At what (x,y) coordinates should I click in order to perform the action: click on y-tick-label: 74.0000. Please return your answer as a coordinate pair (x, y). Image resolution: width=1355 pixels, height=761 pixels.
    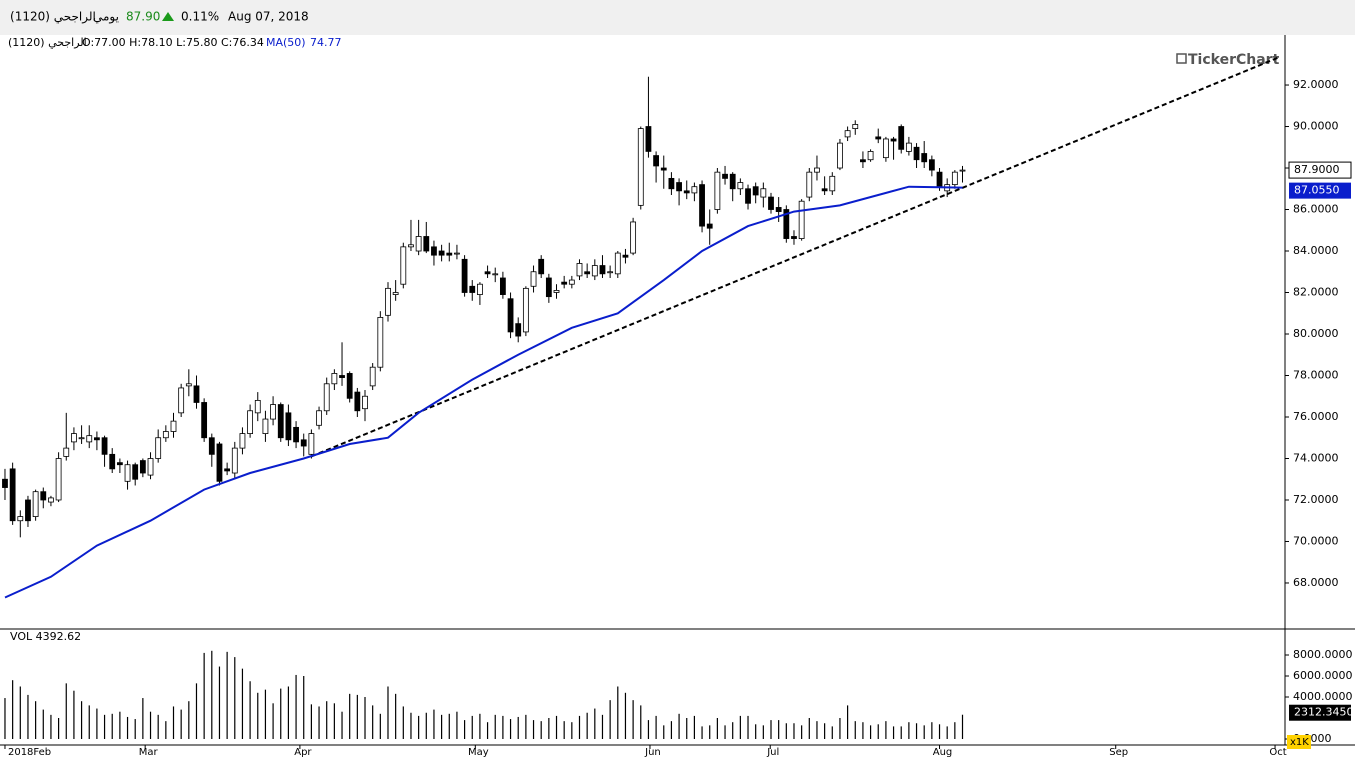
    Looking at the image, I should click on (1316, 457).